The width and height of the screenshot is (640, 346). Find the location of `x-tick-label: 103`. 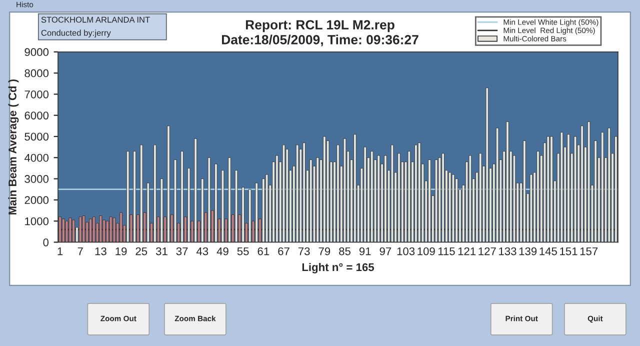

x-tick-label: 103 is located at coordinates (406, 251).